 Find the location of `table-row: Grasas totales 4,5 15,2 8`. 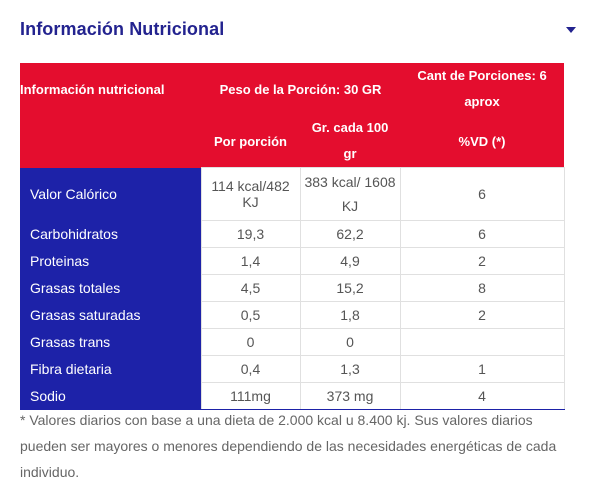

table-row: Grasas totales 4,5 15,2 8 is located at coordinates (292, 288).